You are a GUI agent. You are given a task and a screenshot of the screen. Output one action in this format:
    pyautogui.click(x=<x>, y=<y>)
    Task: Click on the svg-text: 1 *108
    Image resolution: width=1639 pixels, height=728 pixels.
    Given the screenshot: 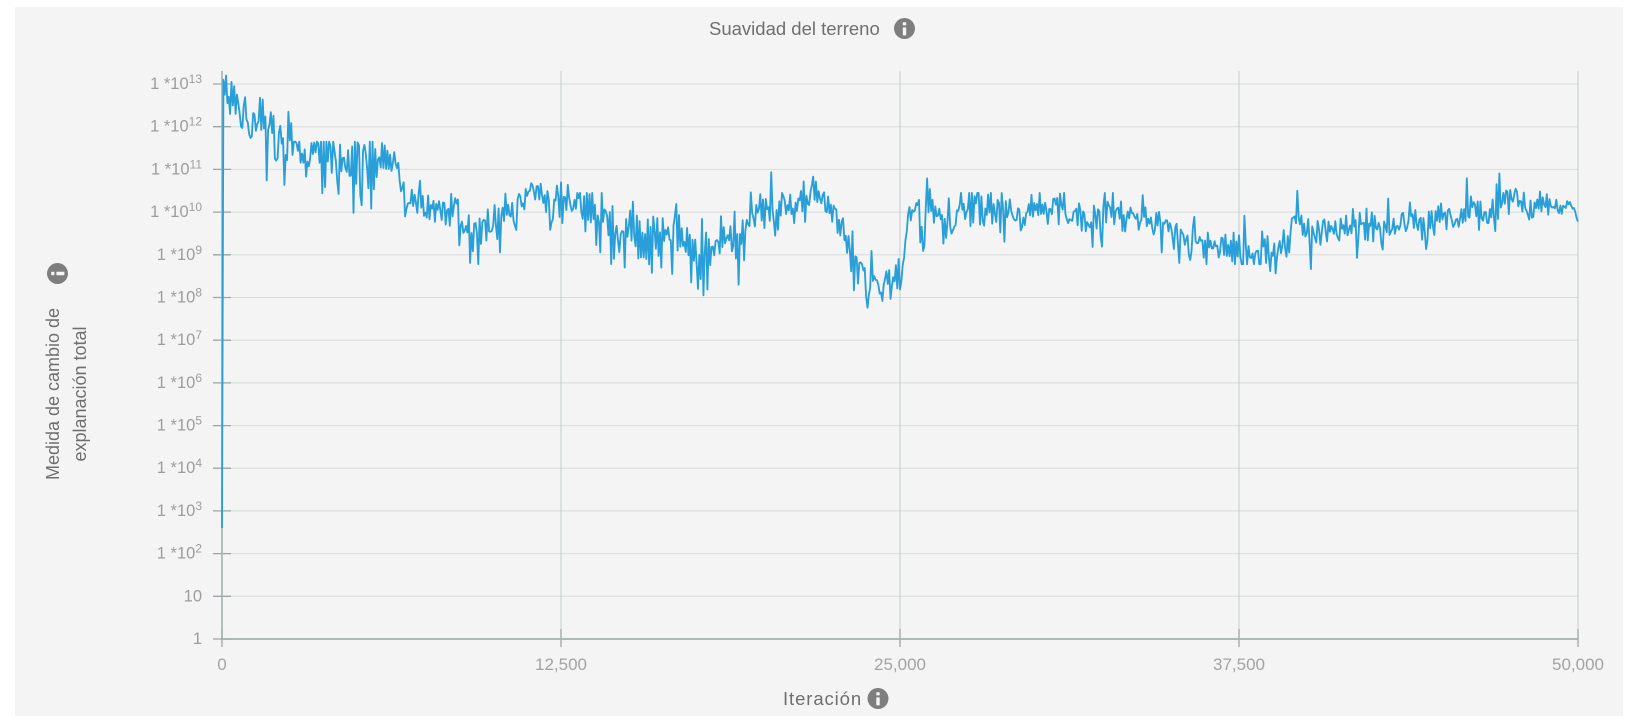 What is the action you would take?
    pyautogui.click(x=180, y=296)
    